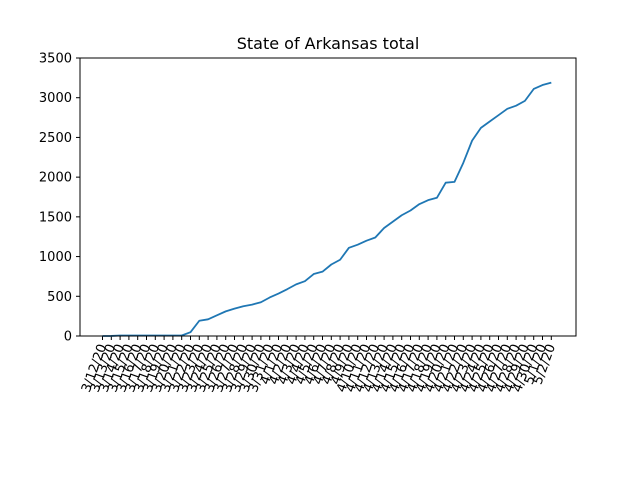 This screenshot has width=640, height=480. What do you see at coordinates (328, 43) in the screenshot?
I see `chart-title: State of Arkansas total` at bounding box center [328, 43].